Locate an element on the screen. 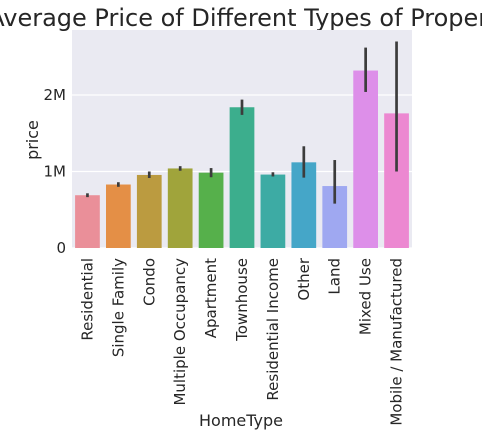  y-axis-ticks: 0 1M 2M is located at coordinates (55, 171).